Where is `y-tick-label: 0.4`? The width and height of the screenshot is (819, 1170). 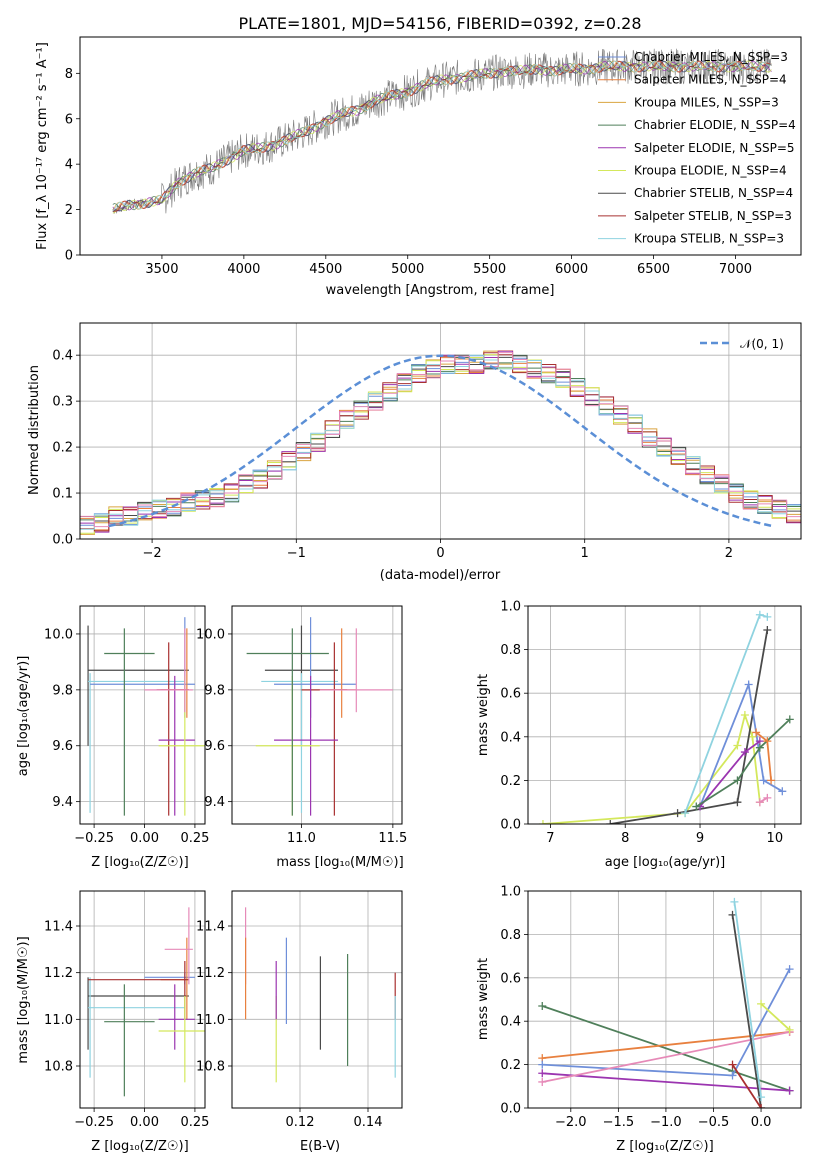
y-tick-label: 0.4 is located at coordinates (62, 356).